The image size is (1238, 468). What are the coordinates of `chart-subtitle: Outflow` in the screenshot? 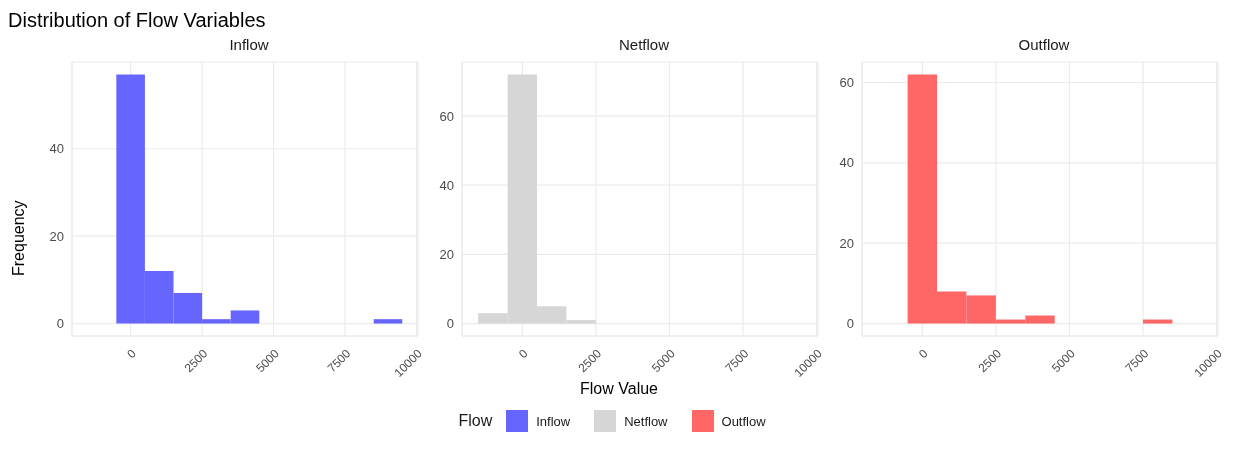 It's located at (1044, 45).